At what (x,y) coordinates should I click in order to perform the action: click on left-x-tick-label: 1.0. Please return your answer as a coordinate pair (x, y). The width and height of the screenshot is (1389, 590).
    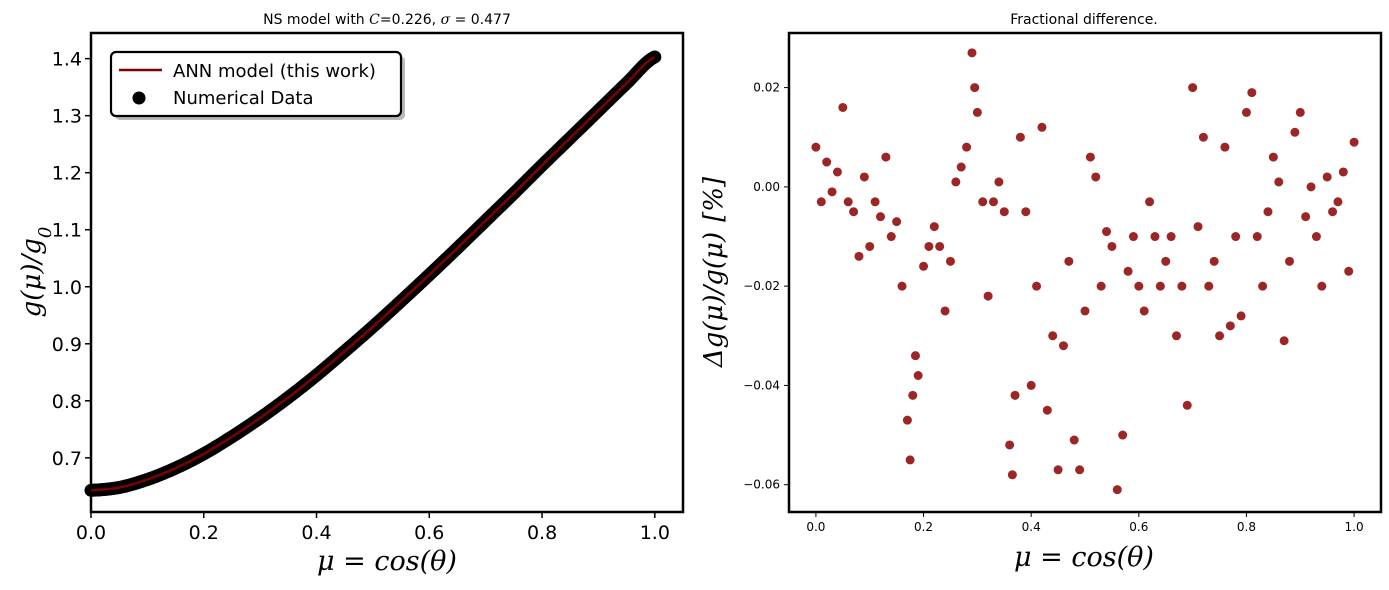
    Looking at the image, I should click on (655, 533).